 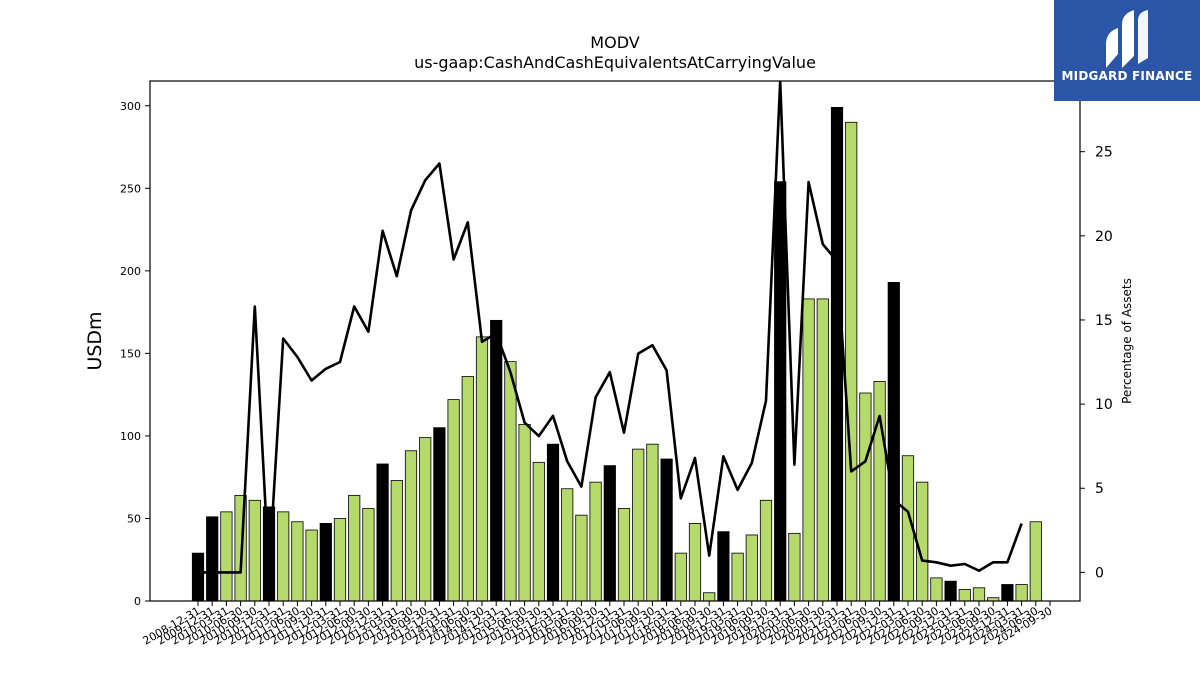 I want to click on y-tick-label: 0, so click(x=137, y=601).